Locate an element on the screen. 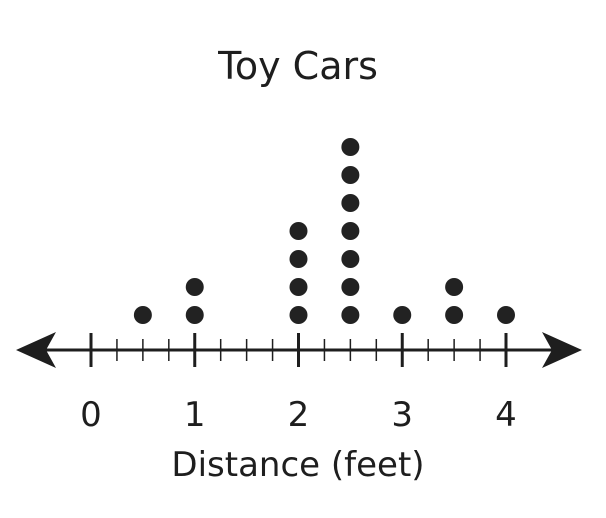 Image resolution: width=606 pixels, height=518 pixels. chart-title: Toy Cars is located at coordinates (297, 66).